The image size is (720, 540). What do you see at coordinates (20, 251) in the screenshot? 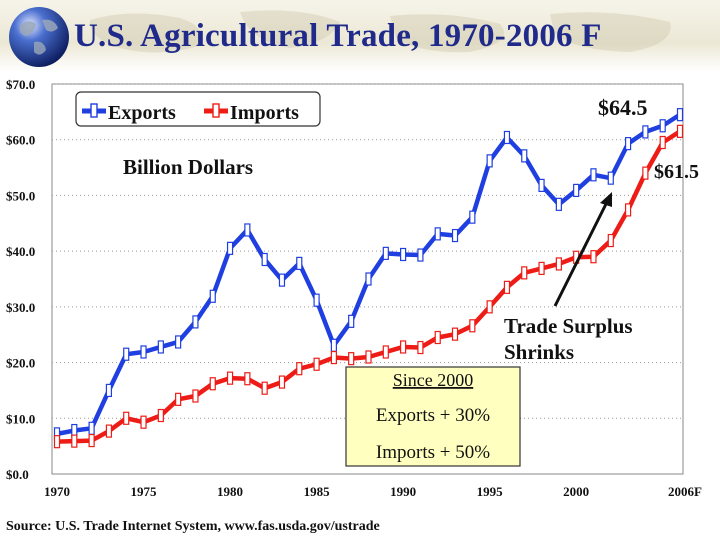
I see `y-tick-label: $40.0` at bounding box center [20, 251].